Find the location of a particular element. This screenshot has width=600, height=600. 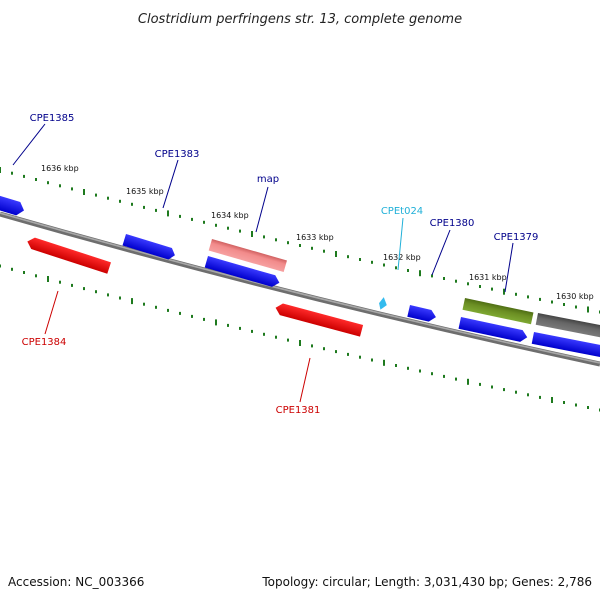

gene-CPE1385 is located at coordinates (13, 205).